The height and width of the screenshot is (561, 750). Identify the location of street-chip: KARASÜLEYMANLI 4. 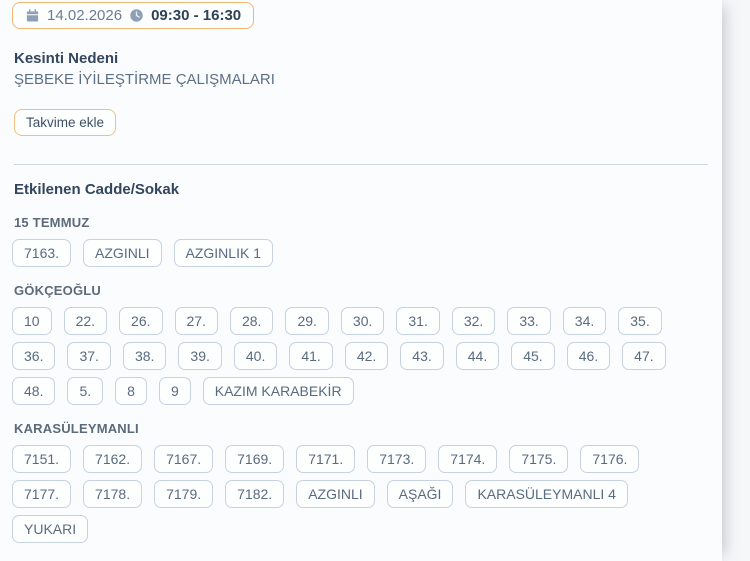
(546, 494).